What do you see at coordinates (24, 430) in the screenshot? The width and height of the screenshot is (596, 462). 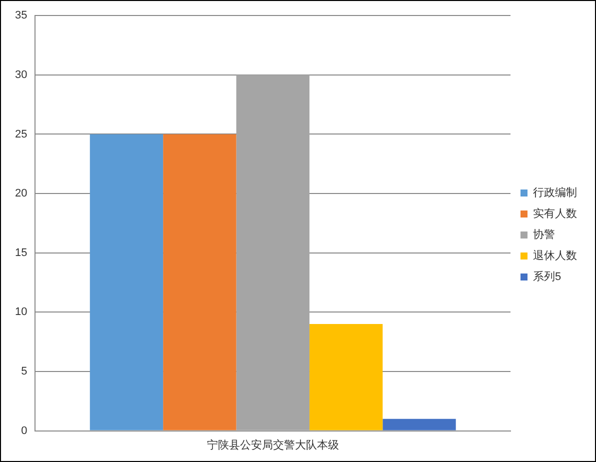 I see `y-tick-label: 0` at bounding box center [24, 430].